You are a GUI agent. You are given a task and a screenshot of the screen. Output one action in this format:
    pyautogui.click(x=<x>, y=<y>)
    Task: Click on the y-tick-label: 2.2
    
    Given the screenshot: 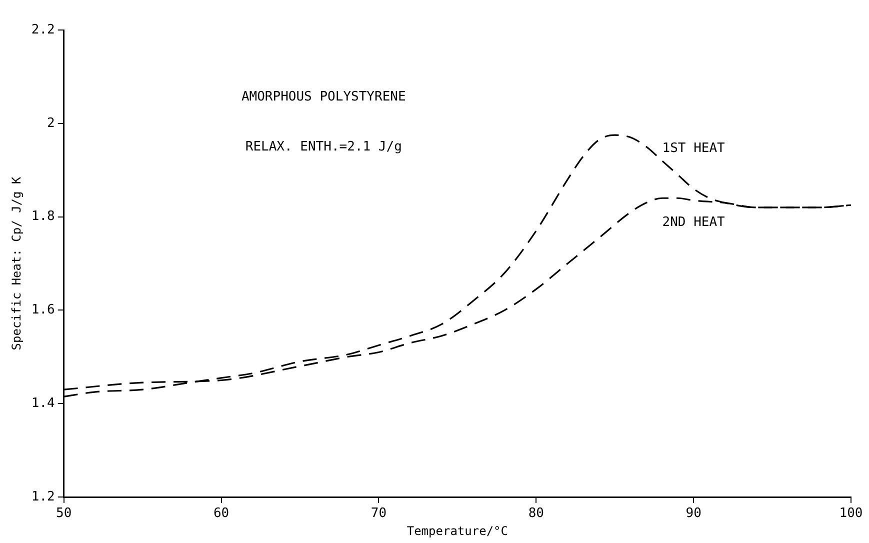 What is the action you would take?
    pyautogui.click(x=43, y=30)
    